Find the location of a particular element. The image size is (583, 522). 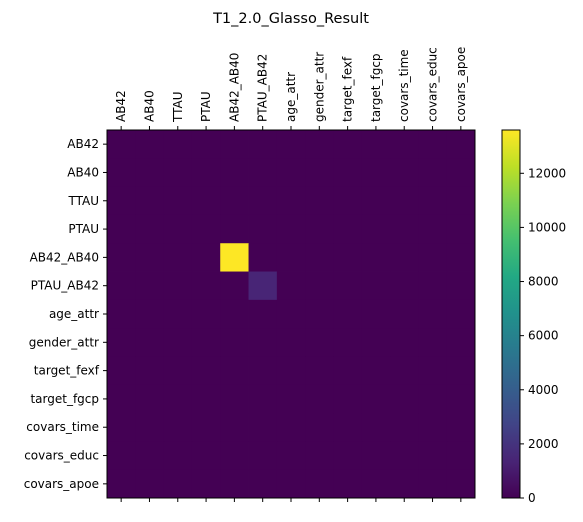

colorbar-gradient is located at coordinates (511, 314).